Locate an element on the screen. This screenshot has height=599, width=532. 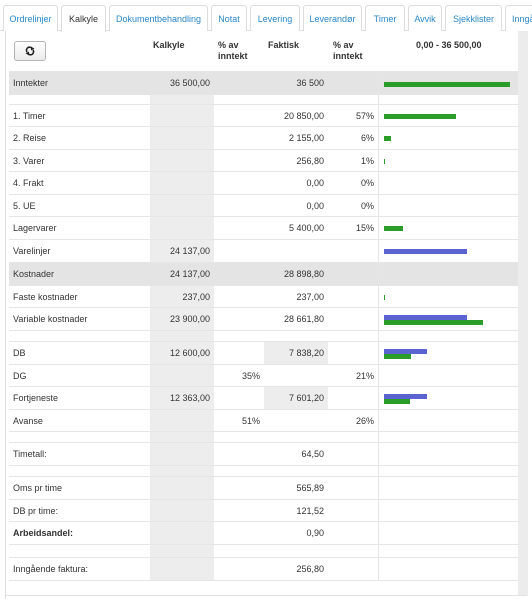
kalkyle-pct-value: 51% is located at coordinates (250, 420).